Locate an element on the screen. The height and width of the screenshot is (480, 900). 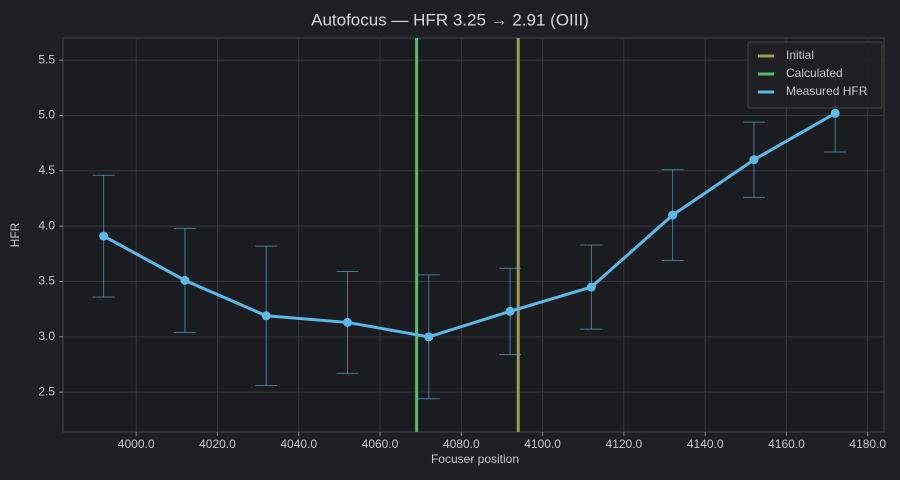
y-tick-label: 4.0 is located at coordinates (46, 225).